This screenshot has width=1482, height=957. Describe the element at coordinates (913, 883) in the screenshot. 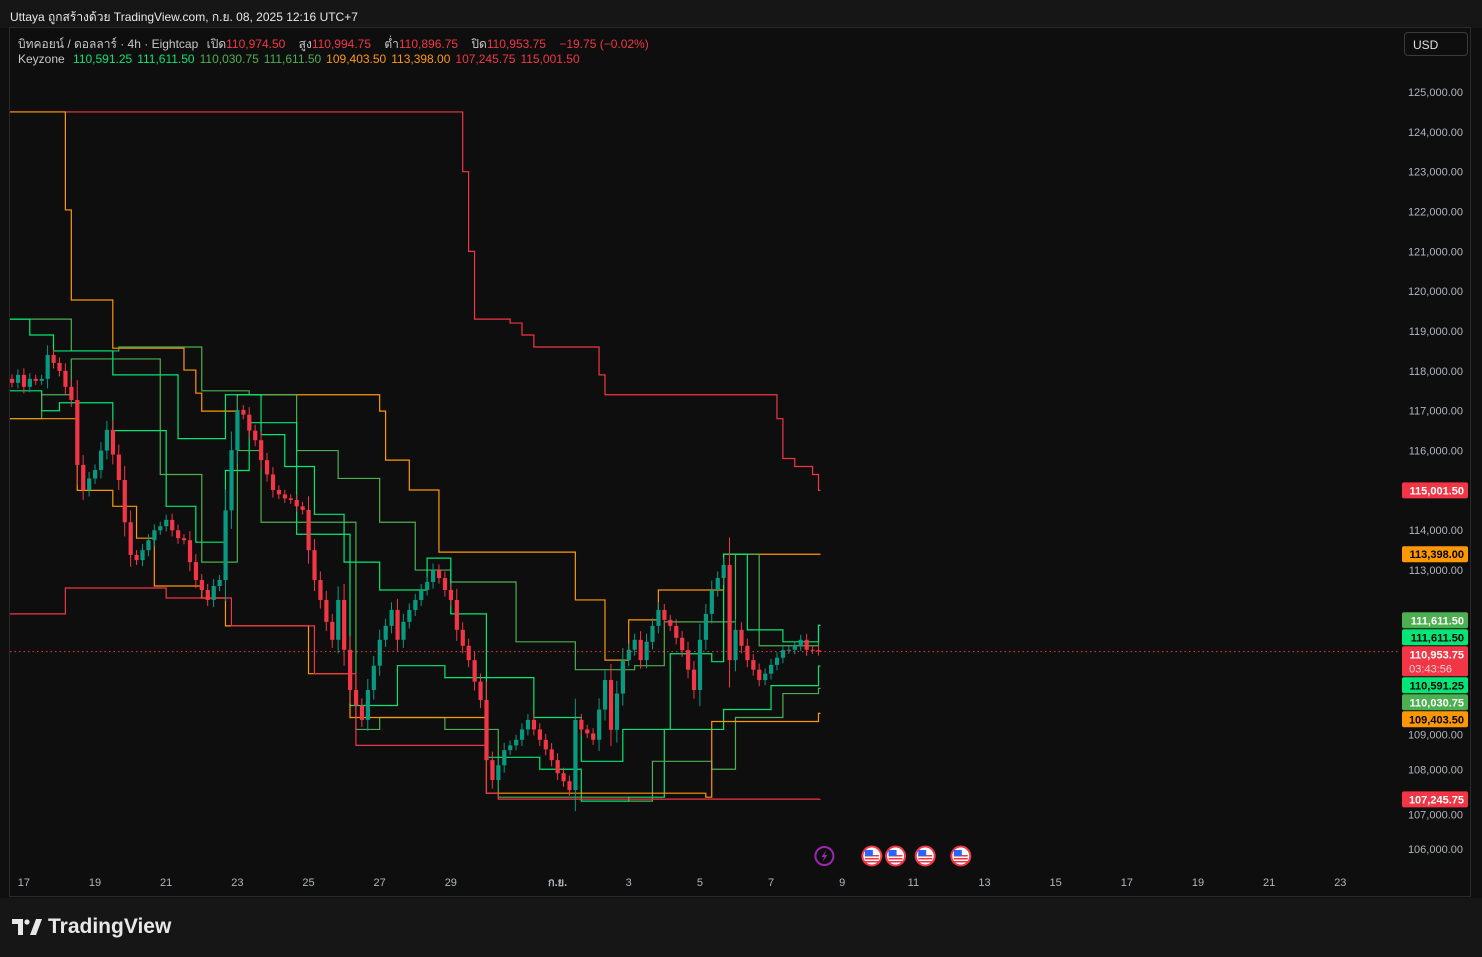

I see `x-tick-label: 11` at that location.